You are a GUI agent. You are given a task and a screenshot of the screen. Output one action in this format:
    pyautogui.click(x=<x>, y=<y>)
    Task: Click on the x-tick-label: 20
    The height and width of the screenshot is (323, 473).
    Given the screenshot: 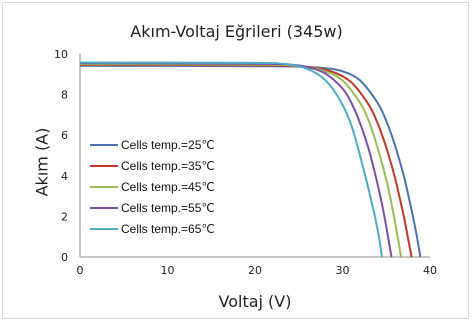 What is the action you would take?
    pyautogui.click(x=255, y=270)
    